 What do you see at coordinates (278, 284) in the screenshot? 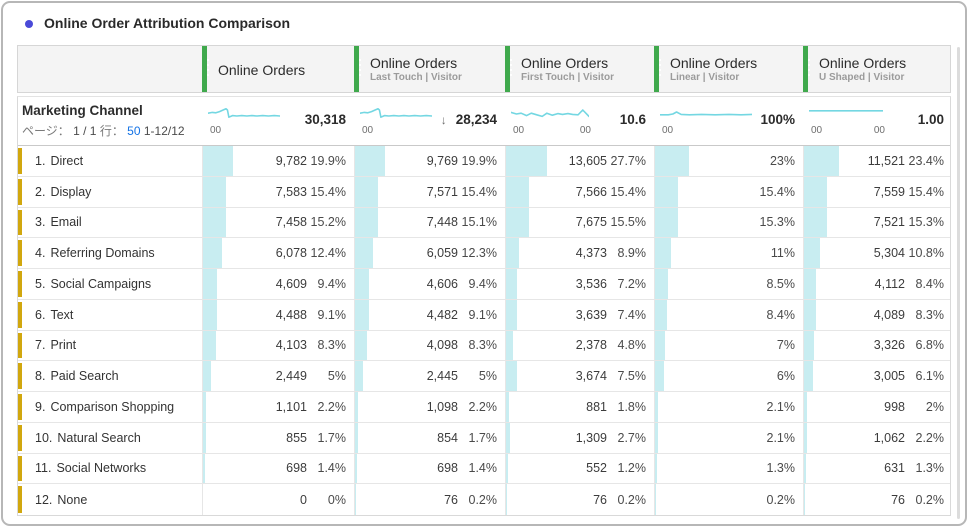
I see `data-cell: 4,609 9.4%` at bounding box center [278, 284].